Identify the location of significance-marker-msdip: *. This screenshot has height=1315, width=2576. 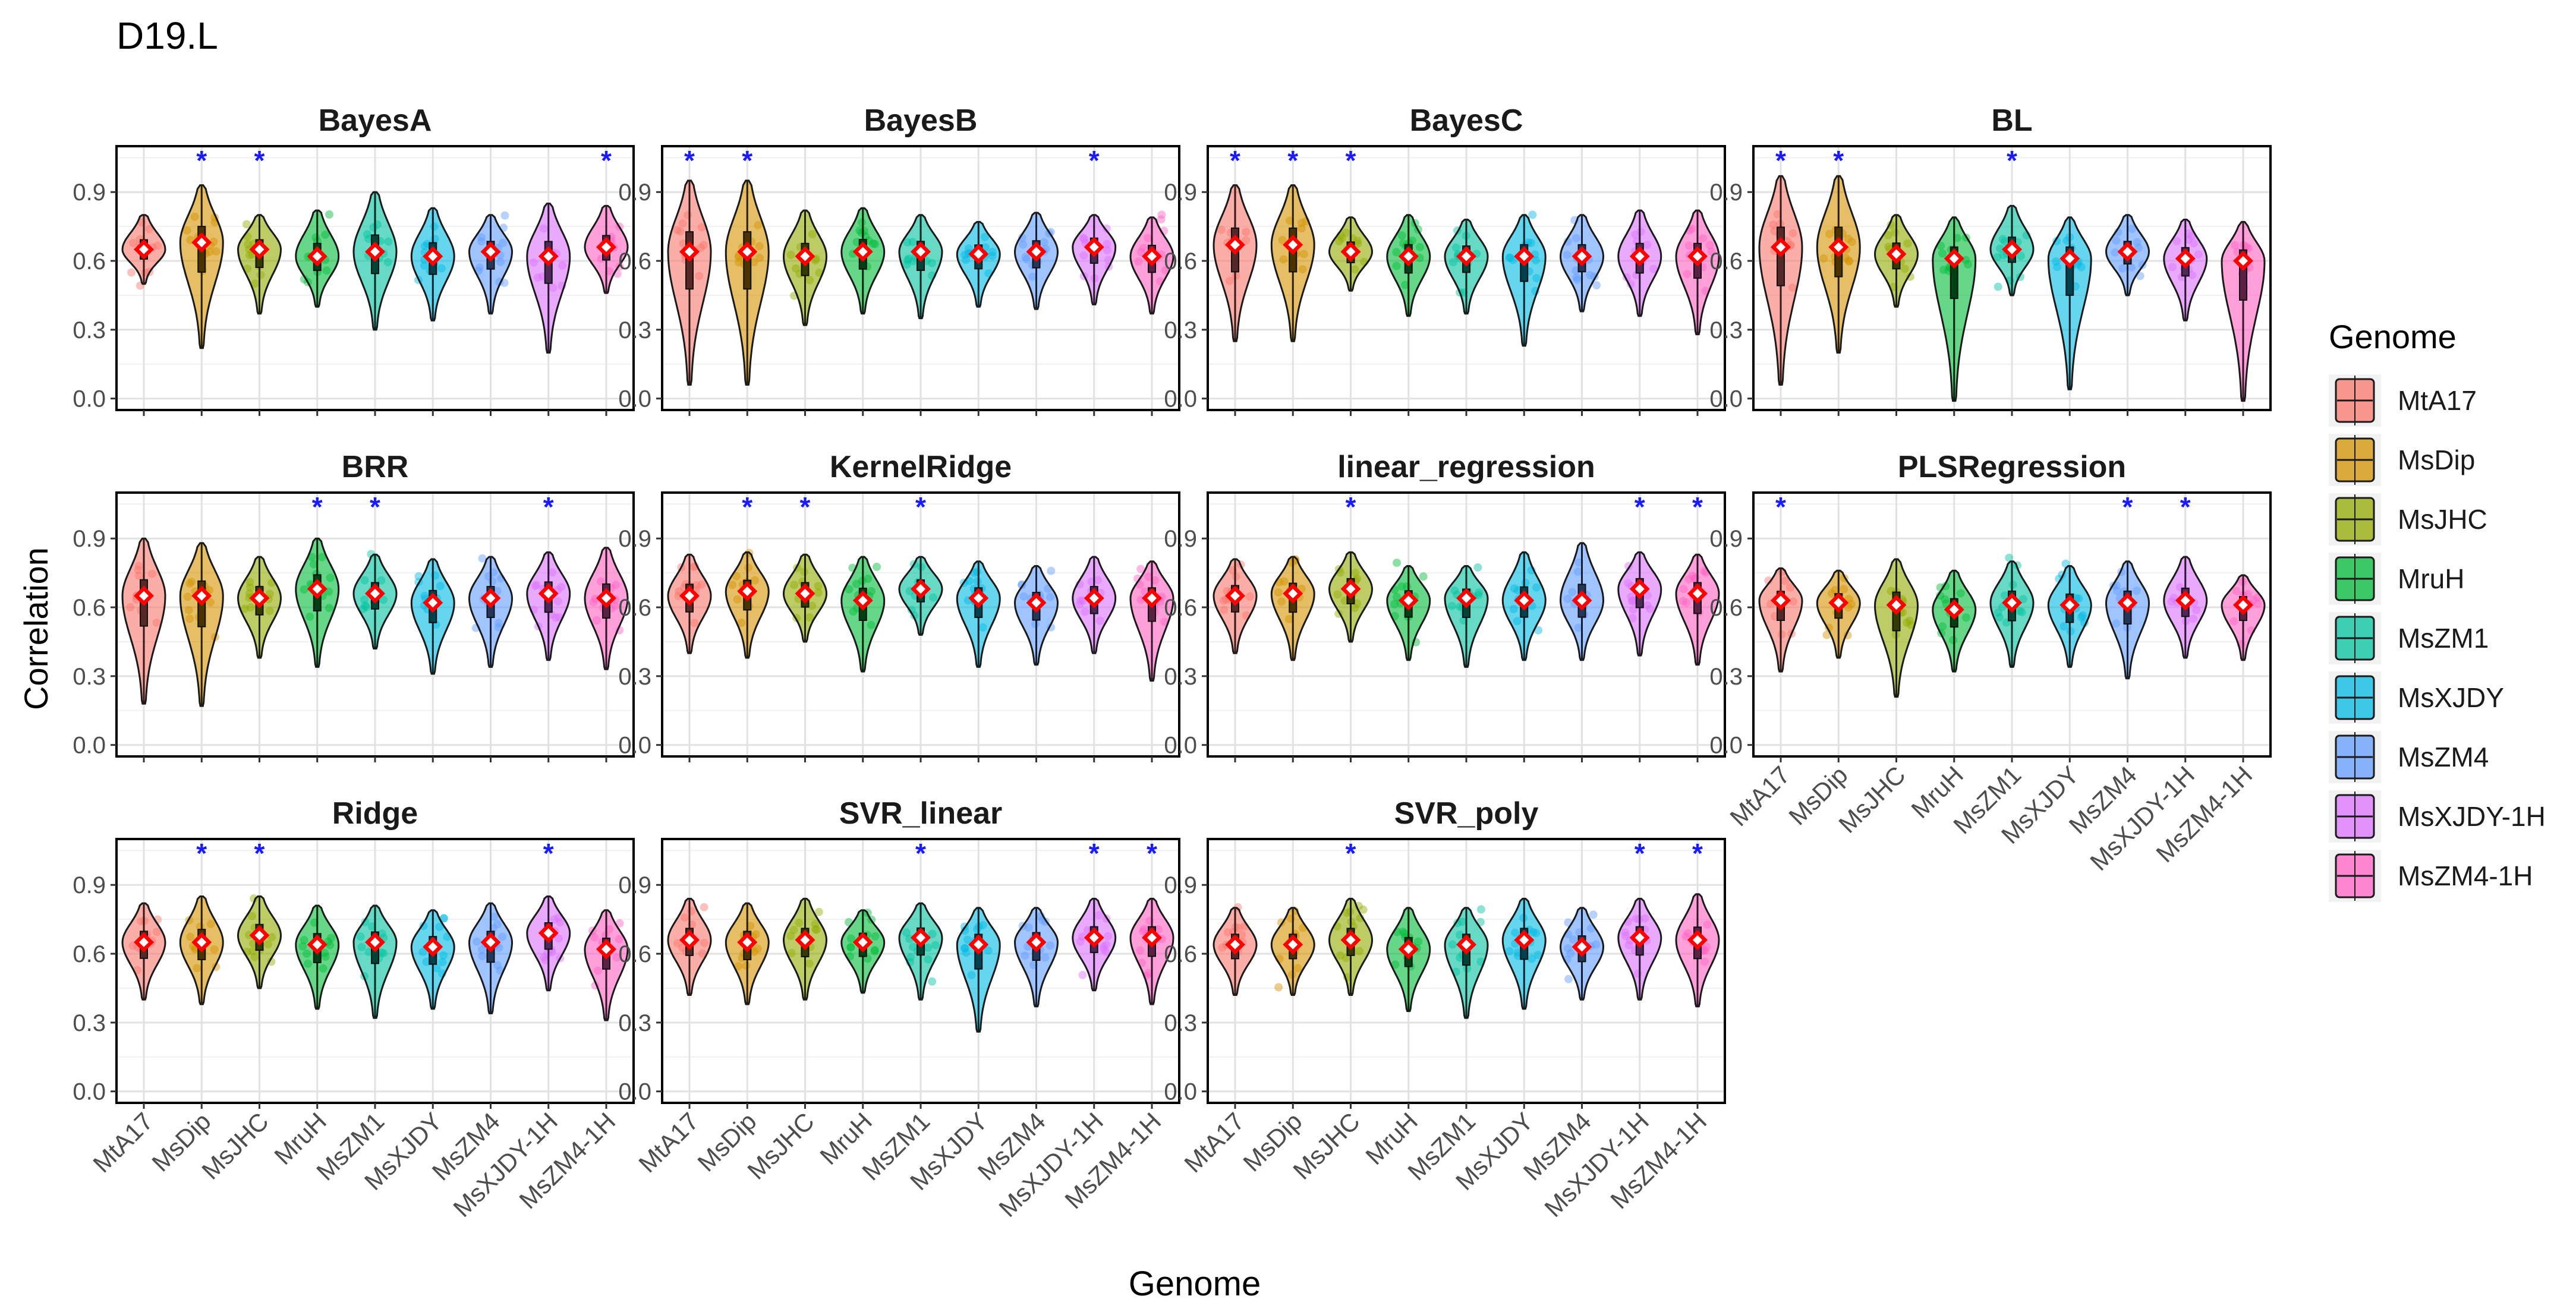
(201, 853).